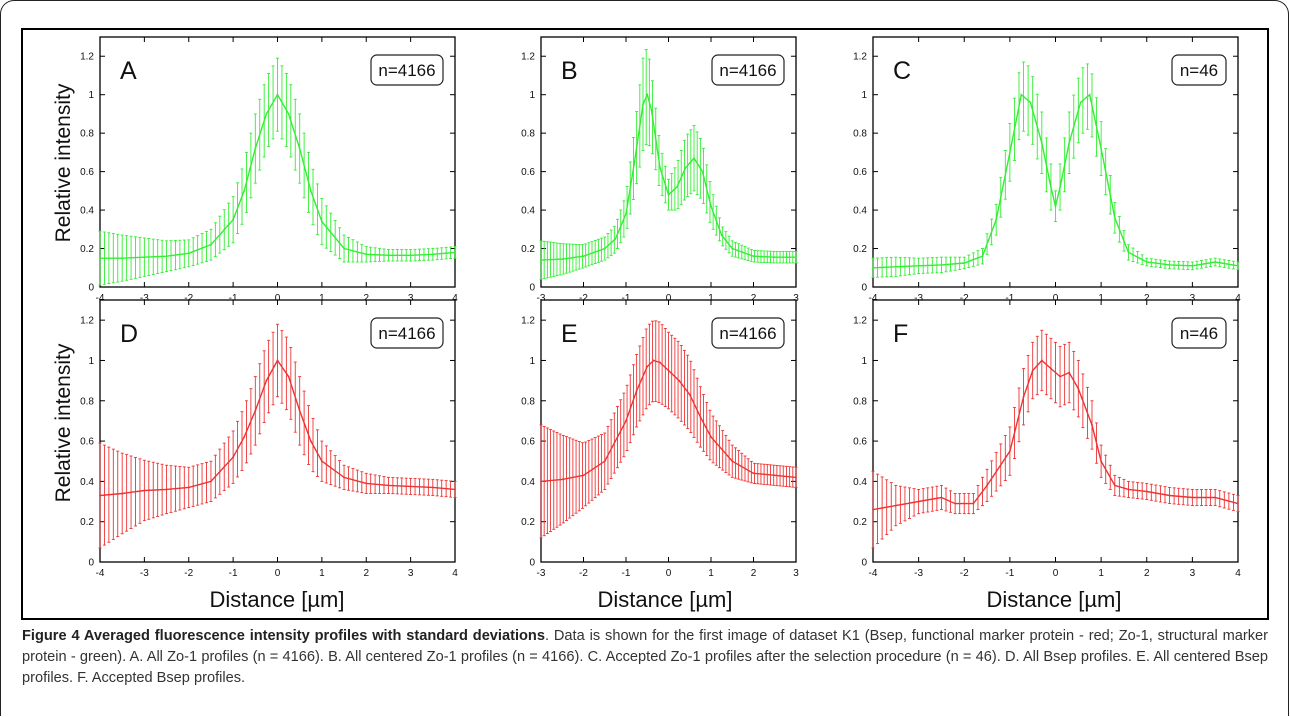  I want to click on mean-line, so click(668, 176).